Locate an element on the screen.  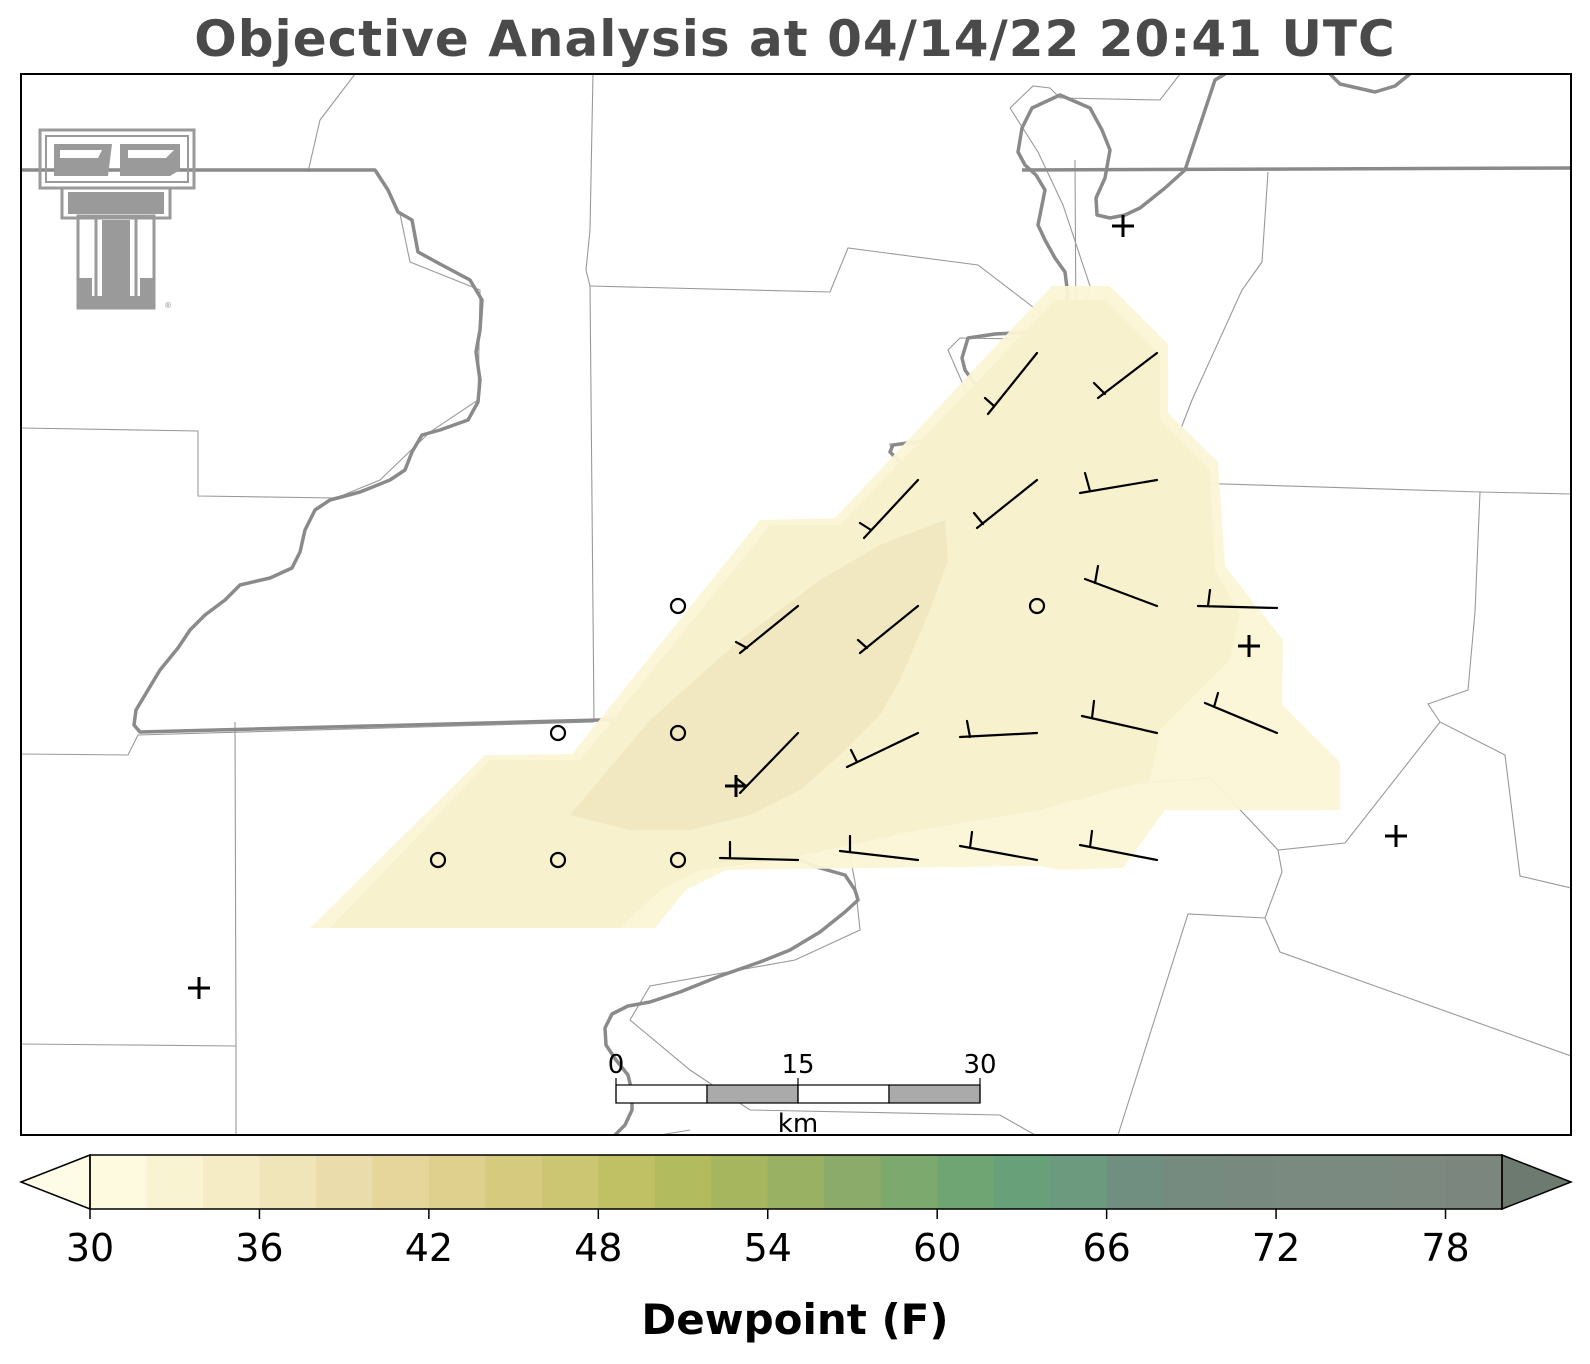
calm-stations is located at coordinates (737, 733).